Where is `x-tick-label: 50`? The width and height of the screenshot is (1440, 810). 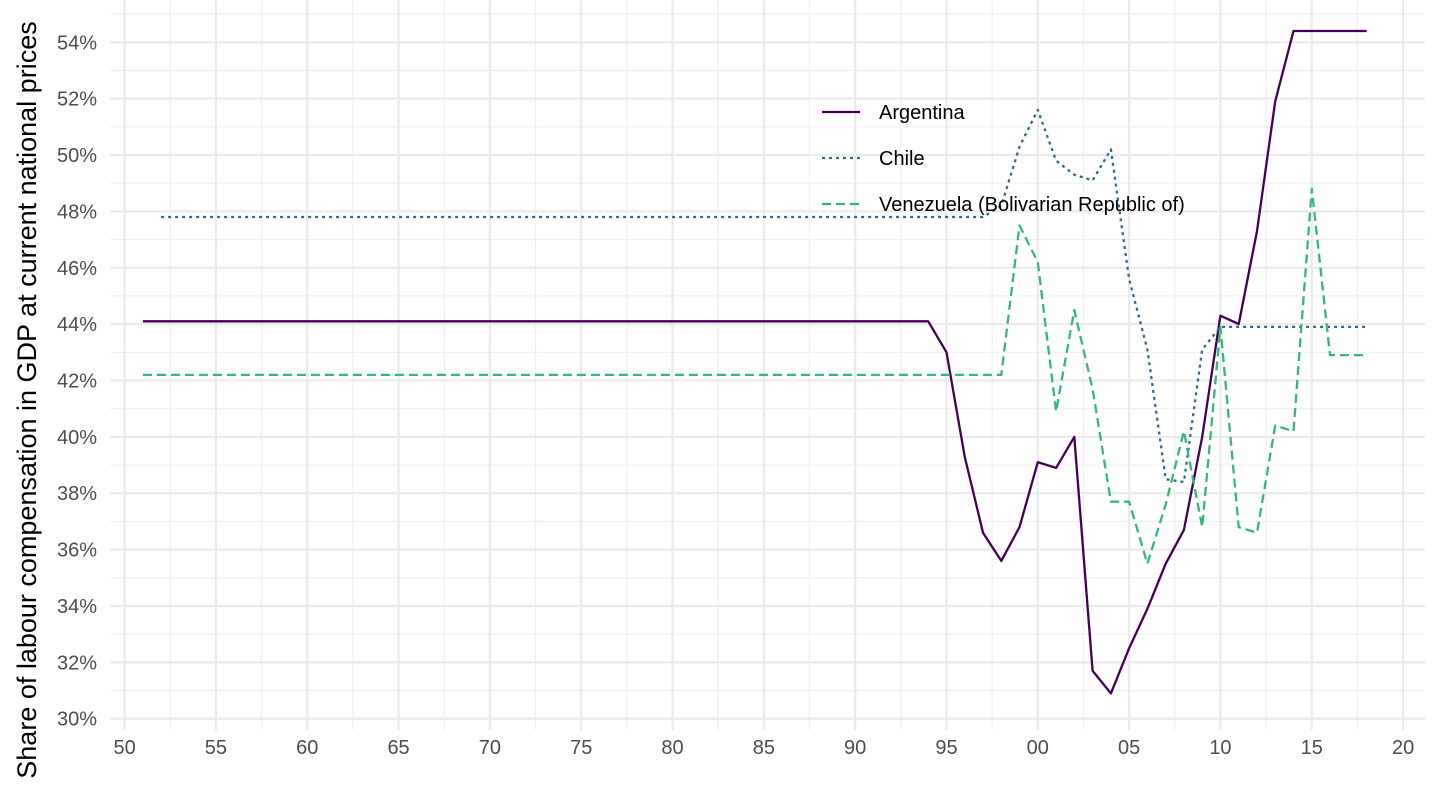 x-tick-label: 50 is located at coordinates (124, 748).